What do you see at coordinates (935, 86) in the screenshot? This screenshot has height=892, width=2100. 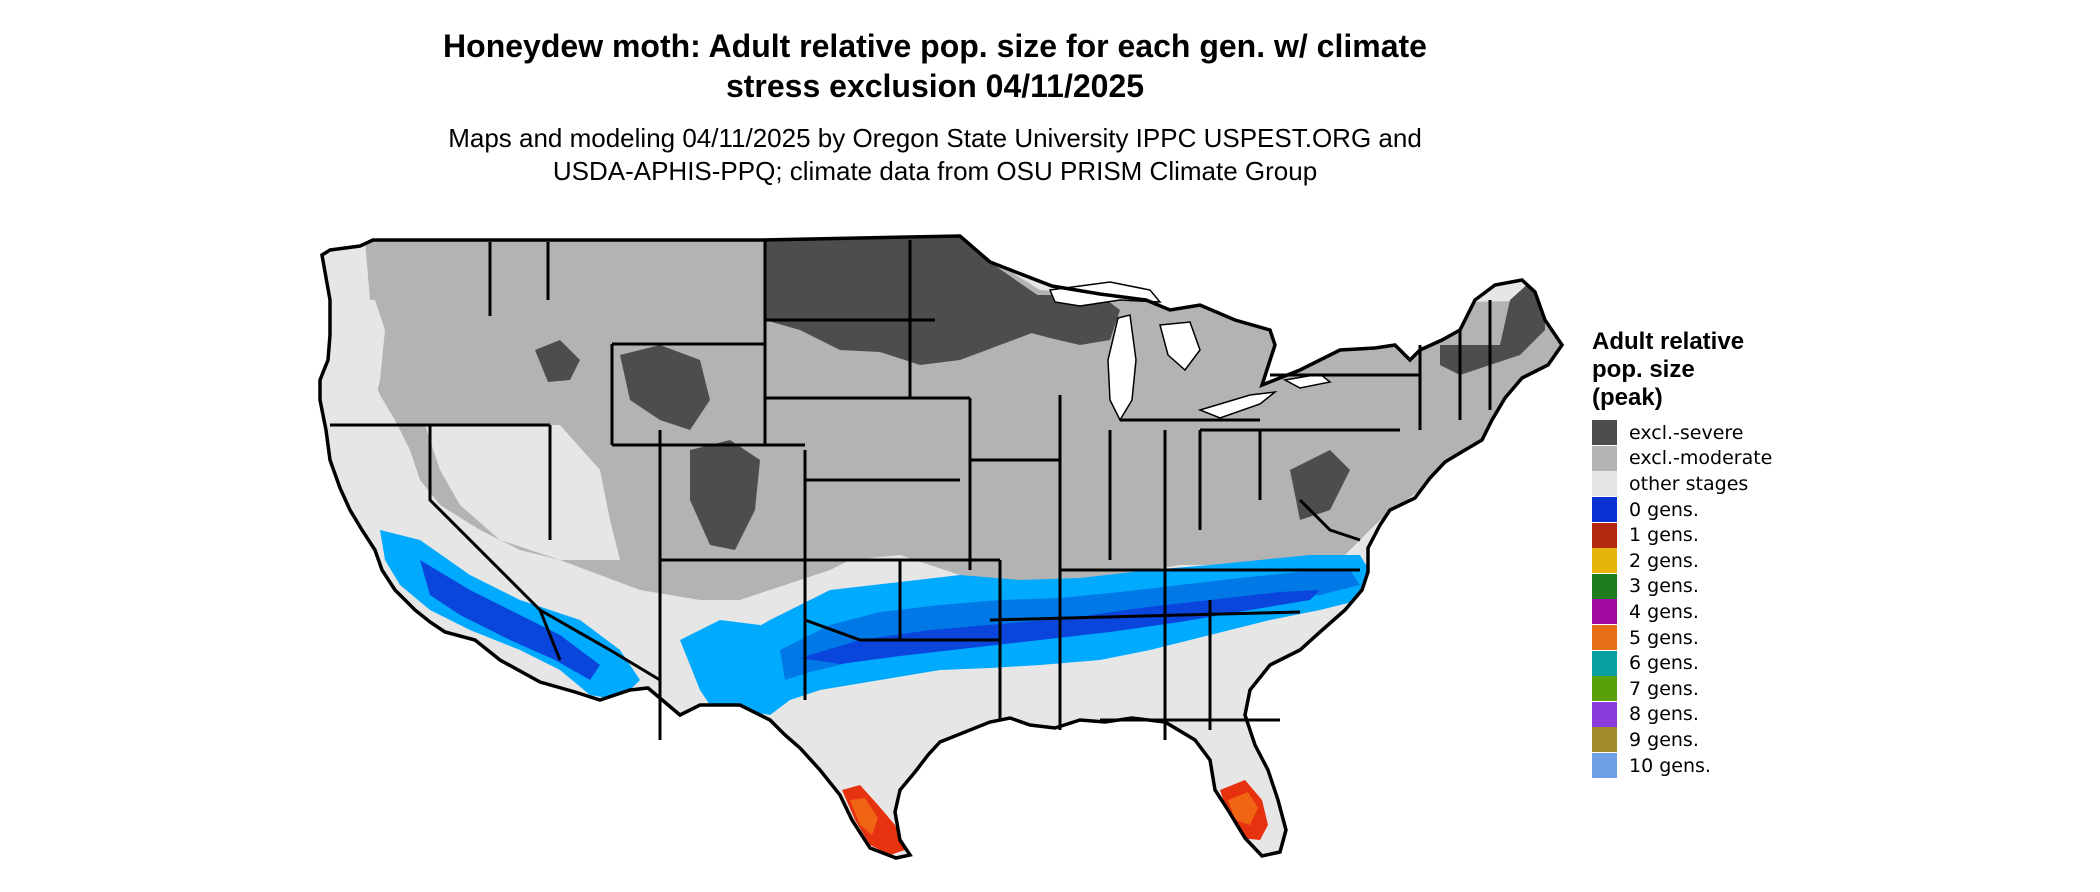 I see `title-line: stress exclusion 04/11/2025` at bounding box center [935, 86].